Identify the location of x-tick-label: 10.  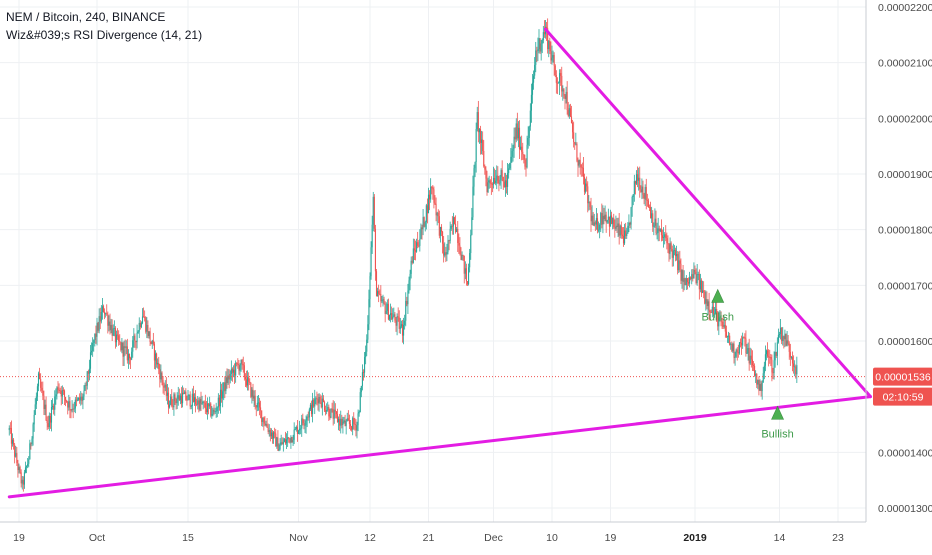
(552, 538).